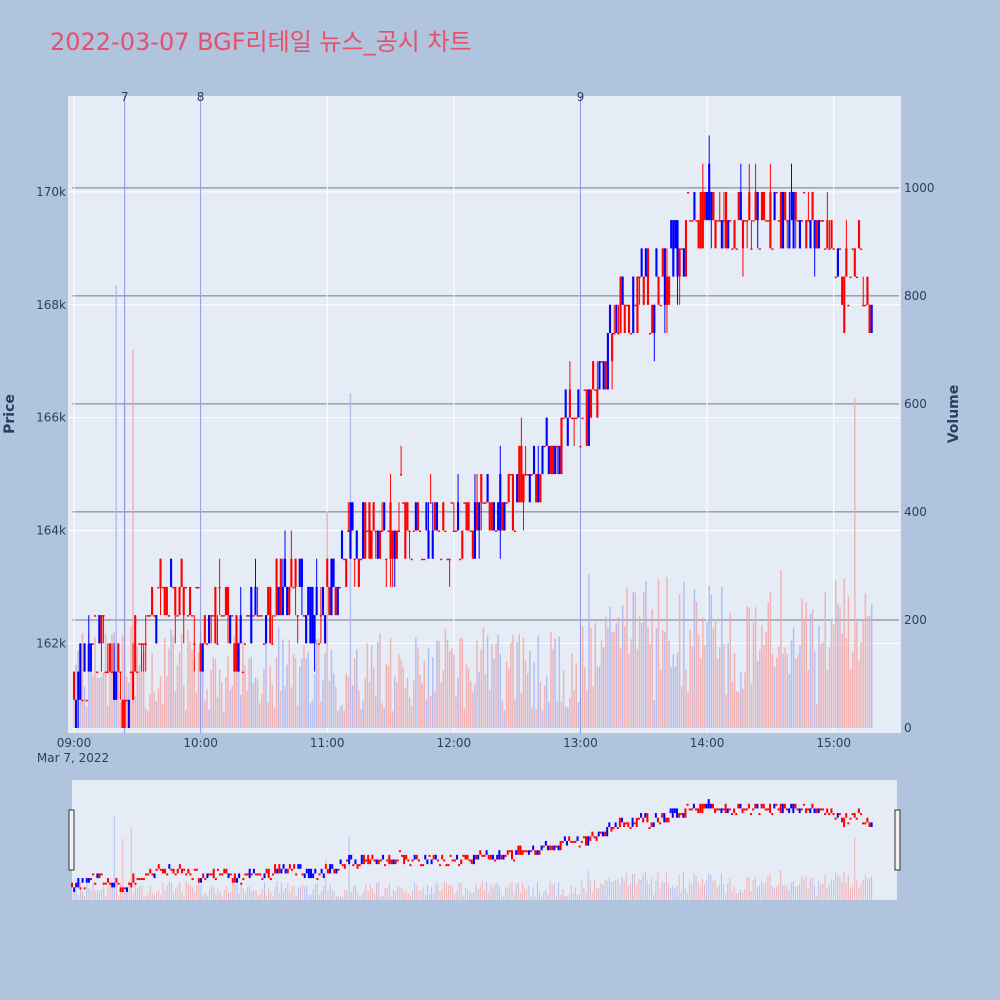 The width and height of the screenshot is (1000, 1000). What do you see at coordinates (897, 840) in the screenshot?
I see `range-handle-right` at bounding box center [897, 840].